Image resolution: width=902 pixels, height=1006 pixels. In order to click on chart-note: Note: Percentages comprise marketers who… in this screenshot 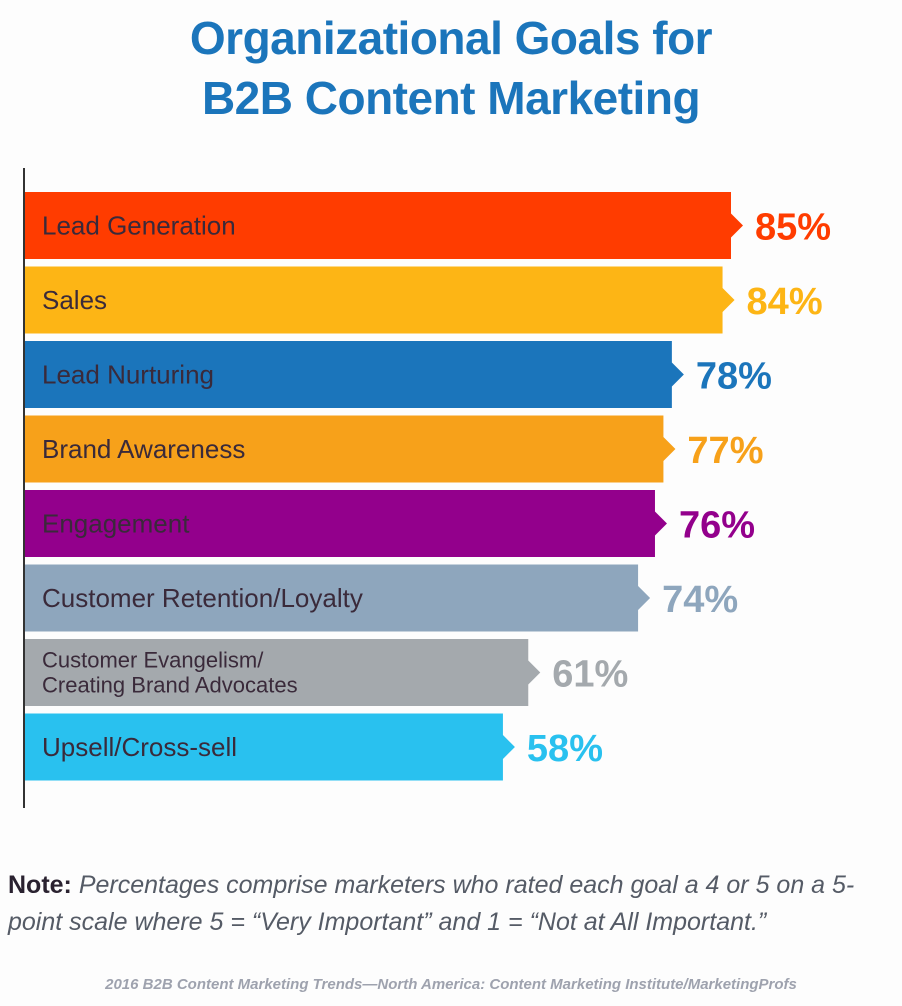, I will do `click(453, 904)`.